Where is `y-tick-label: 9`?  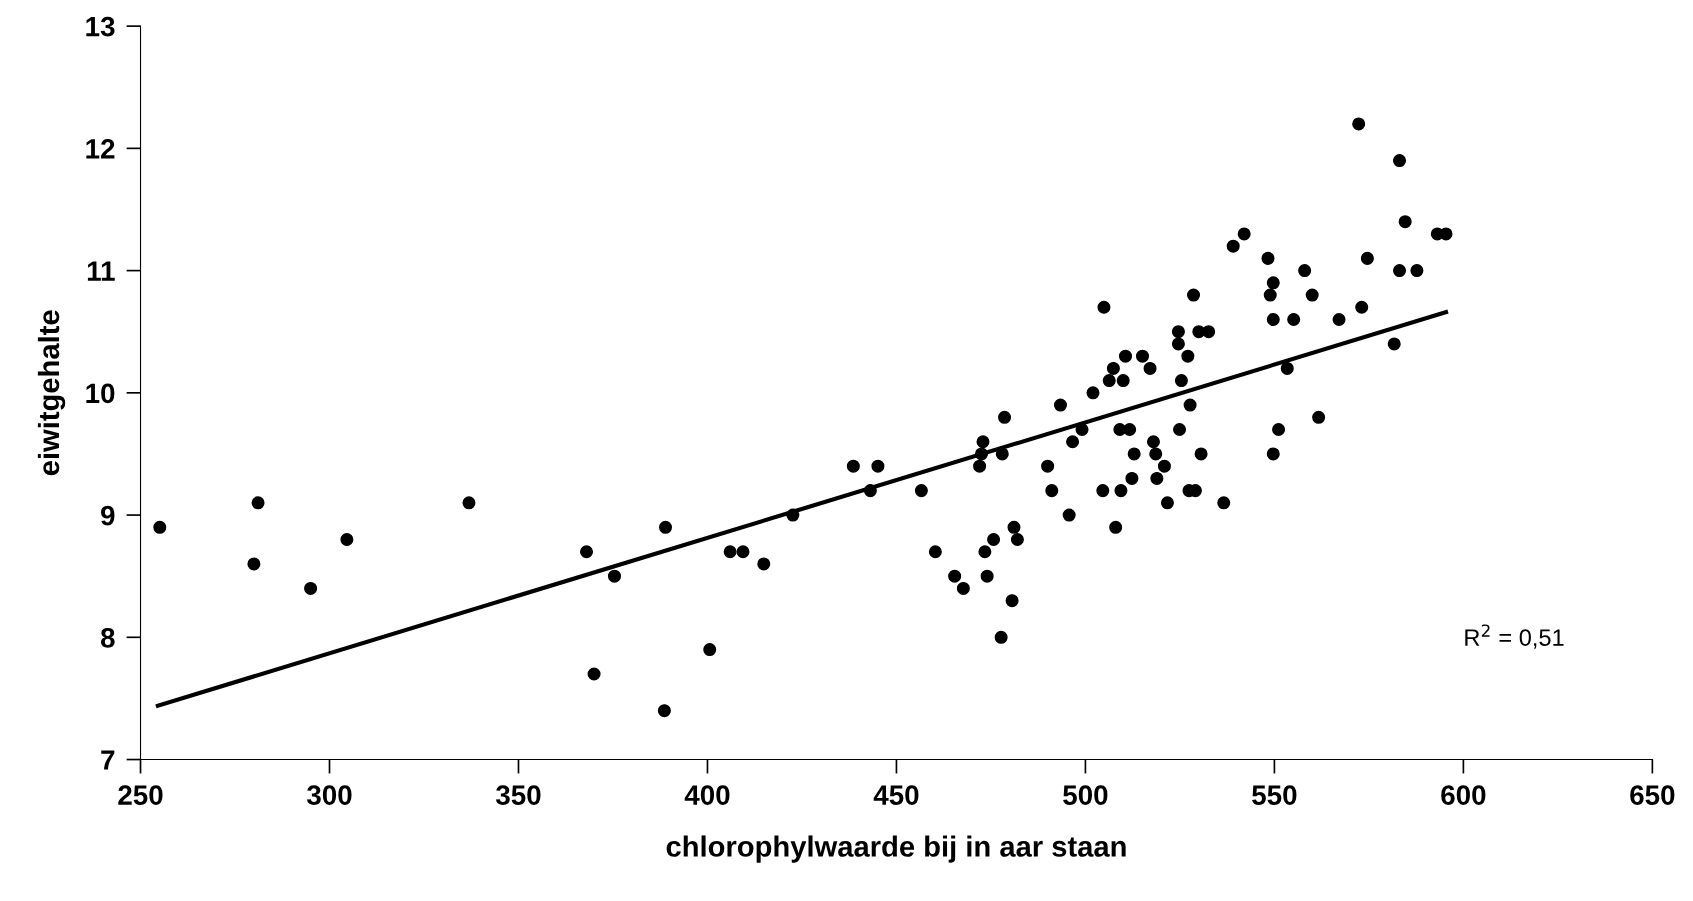 y-tick-label: 9 is located at coordinates (108, 515).